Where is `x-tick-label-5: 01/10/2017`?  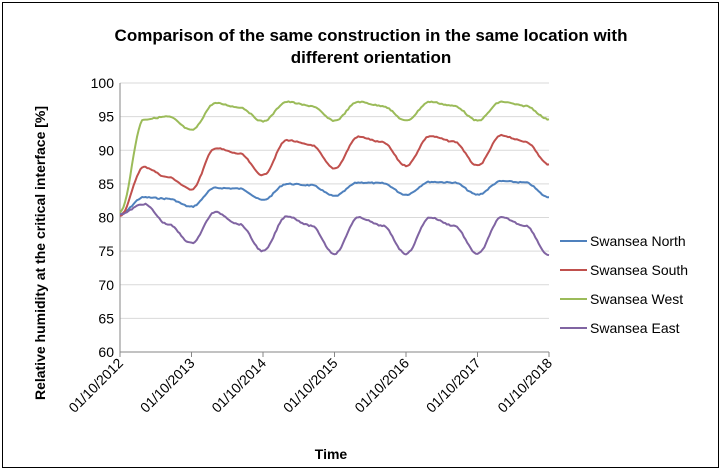 x-tick-label-5: 01/10/2017 is located at coordinates (453, 385).